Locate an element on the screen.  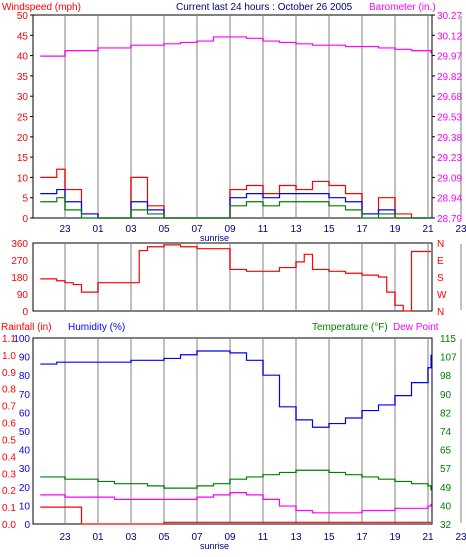
rain-ytick-label: 0.0 is located at coordinates (9, 525).